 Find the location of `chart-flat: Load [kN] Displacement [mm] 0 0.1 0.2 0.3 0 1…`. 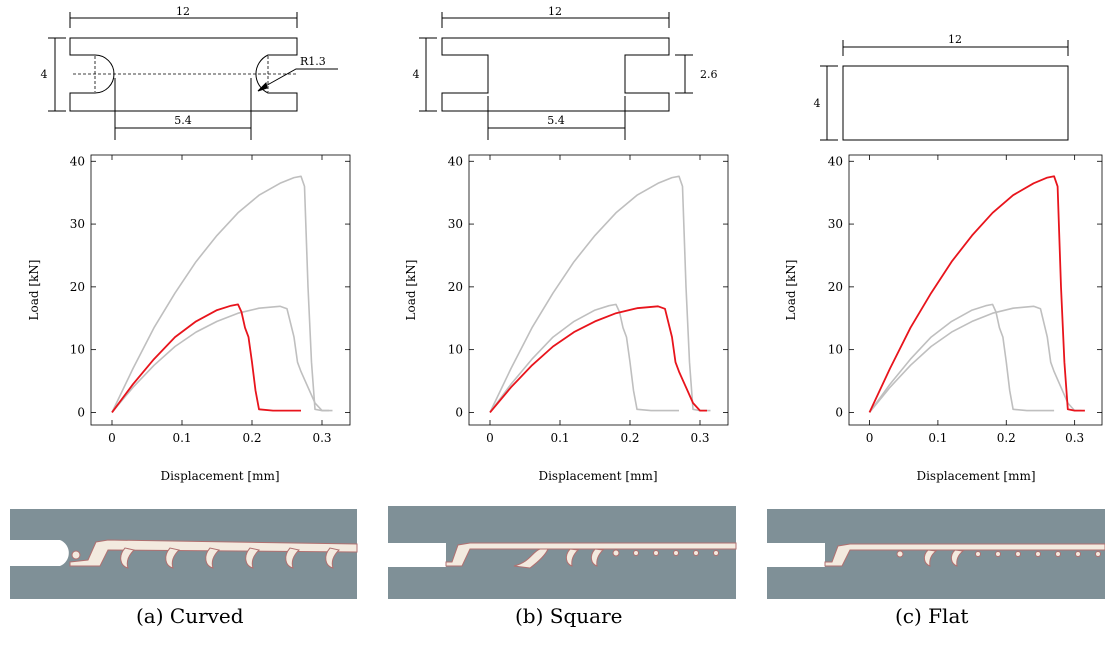

chart-flat: Load [kN] Displacement [mm] 0 0.1 0.2 0.3 0 1… is located at coordinates (943, 318).